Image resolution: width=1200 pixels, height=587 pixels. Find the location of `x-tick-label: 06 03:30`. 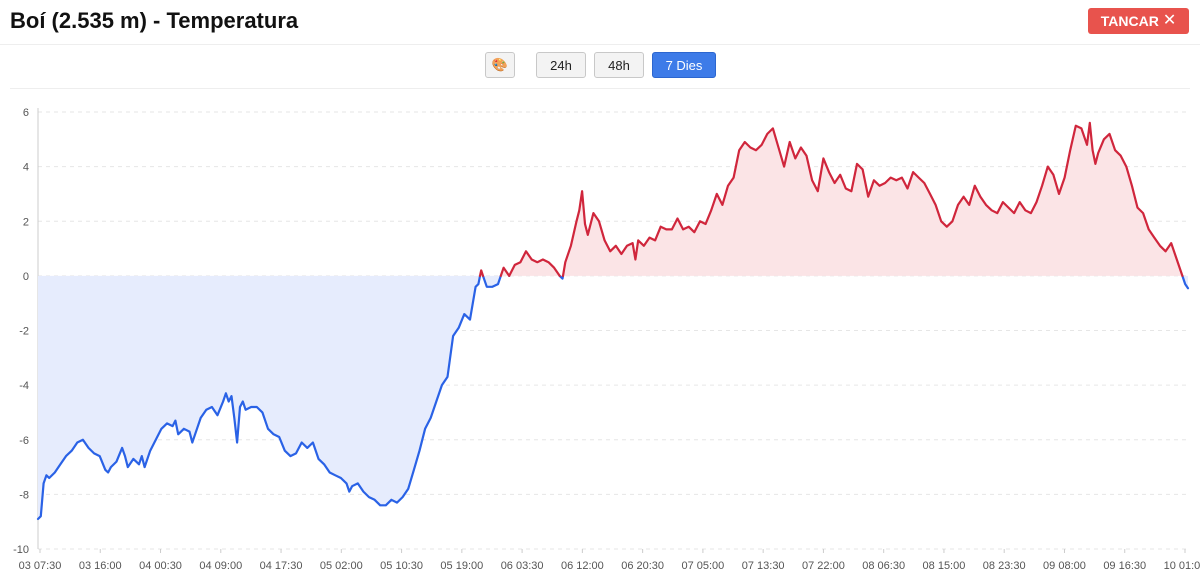

x-tick-label: 06 03:30 is located at coordinates (522, 566).